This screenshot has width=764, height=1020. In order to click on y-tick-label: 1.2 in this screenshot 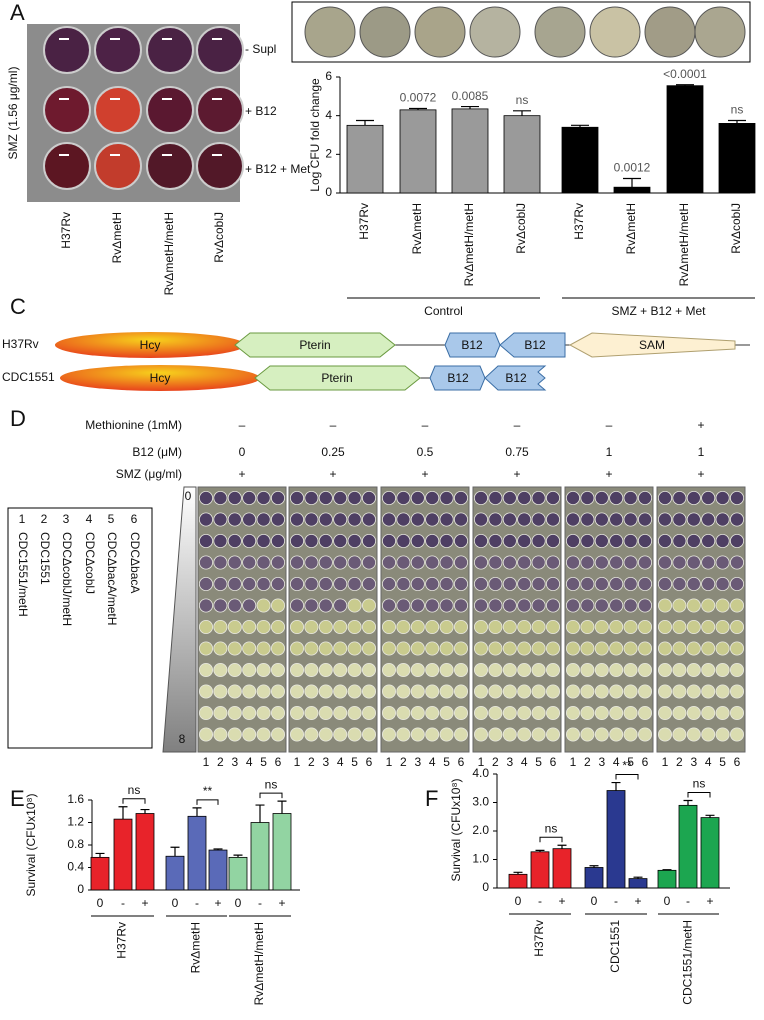, I will do `click(75, 822)`.